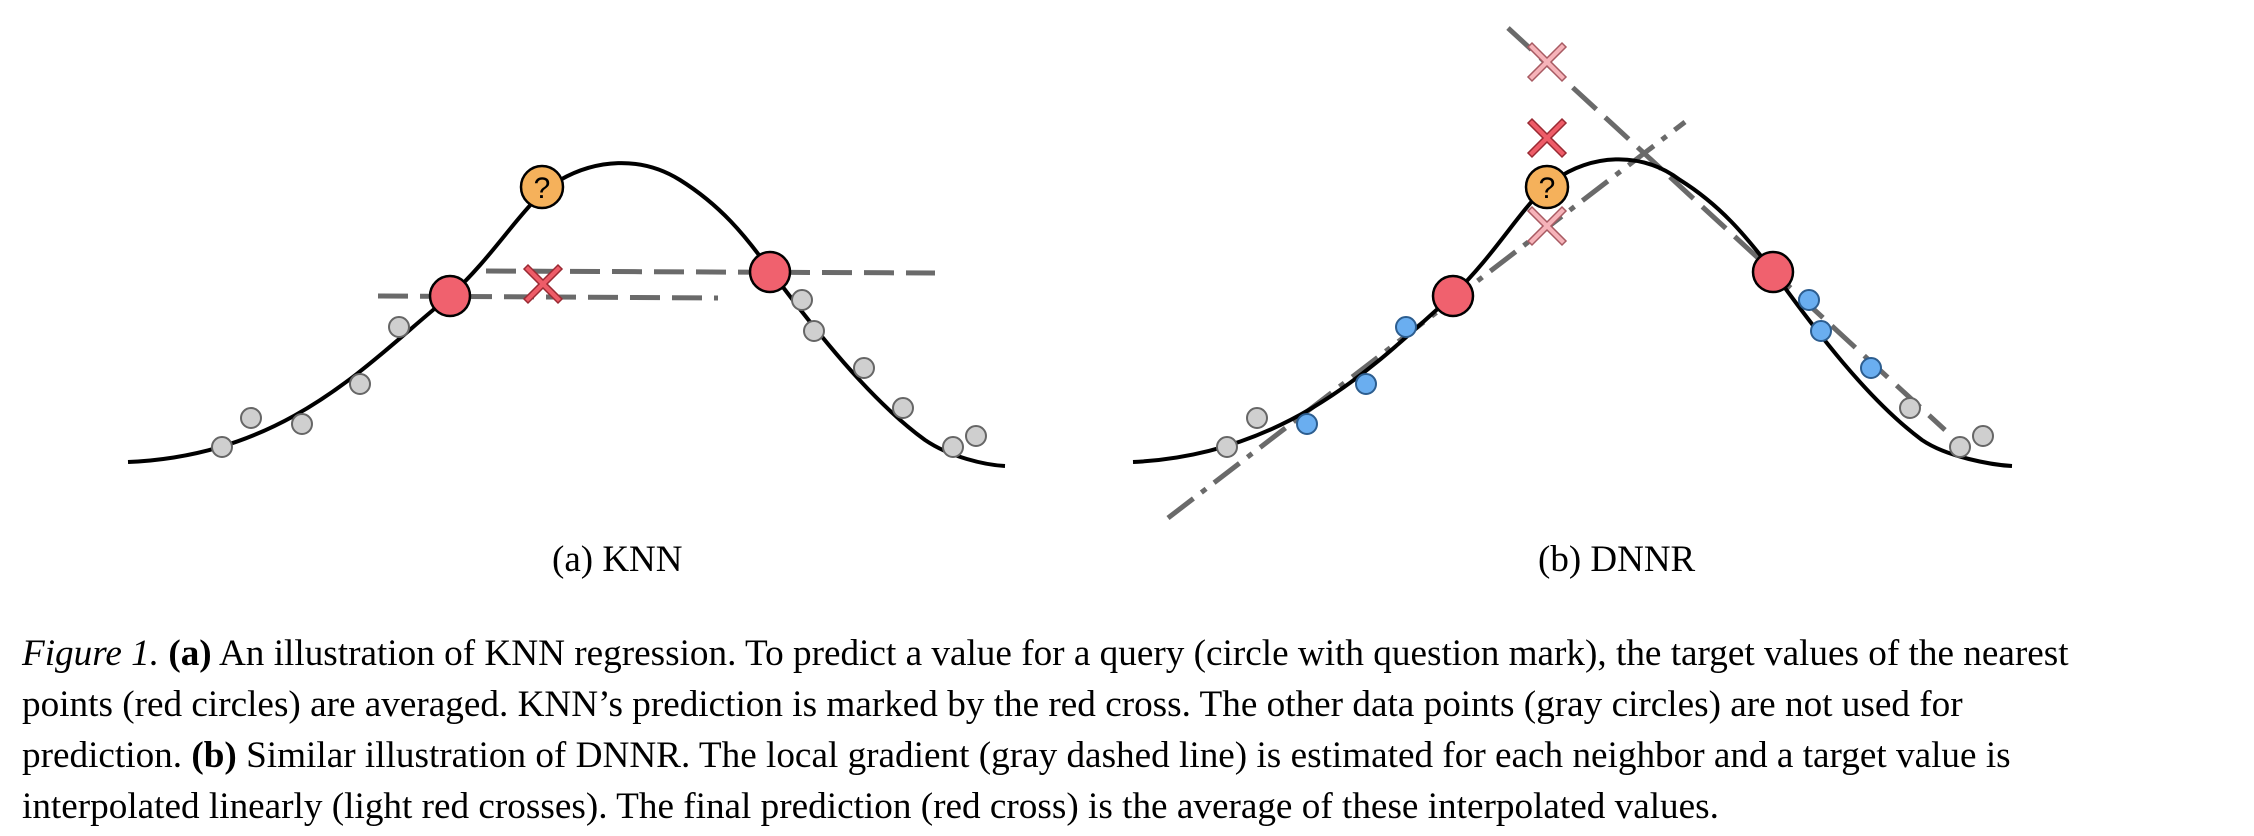  I want to click on query-question-mark-b: ?, so click(1547, 188).